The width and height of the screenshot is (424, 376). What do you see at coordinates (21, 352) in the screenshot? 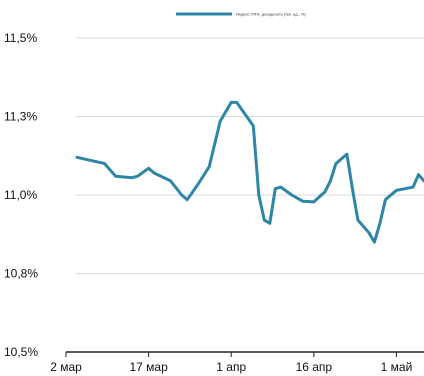
I see `y-tick-label: 10,5%` at bounding box center [21, 352].